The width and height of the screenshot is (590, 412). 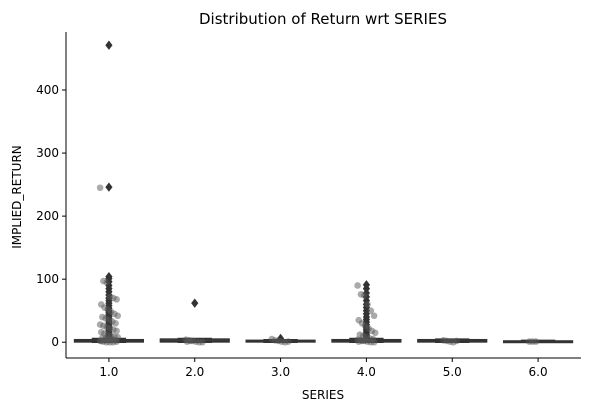 What do you see at coordinates (323, 19) in the screenshot?
I see `chart-title: Distribution of Return wrt SERIES` at bounding box center [323, 19].